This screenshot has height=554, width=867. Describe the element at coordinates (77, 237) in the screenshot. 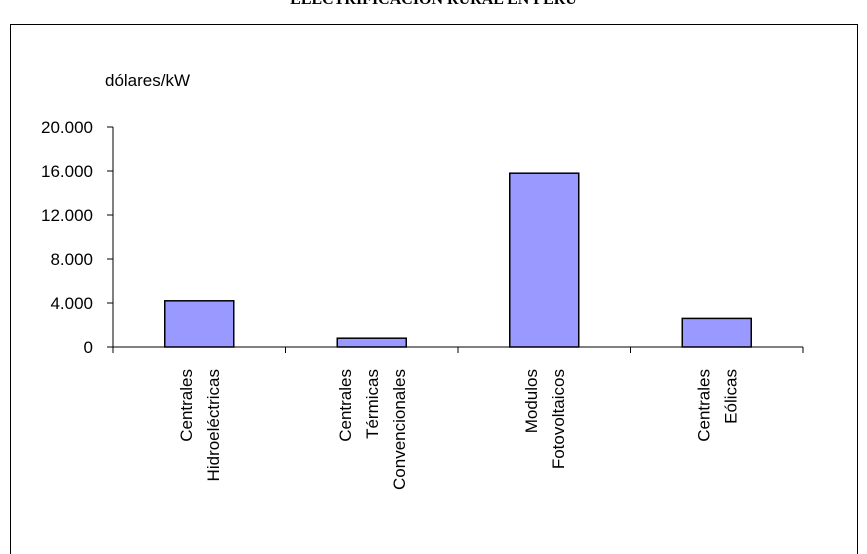

I see `y-axis: 0 4.000 8.000 12.000 16.000 20.000` at that location.